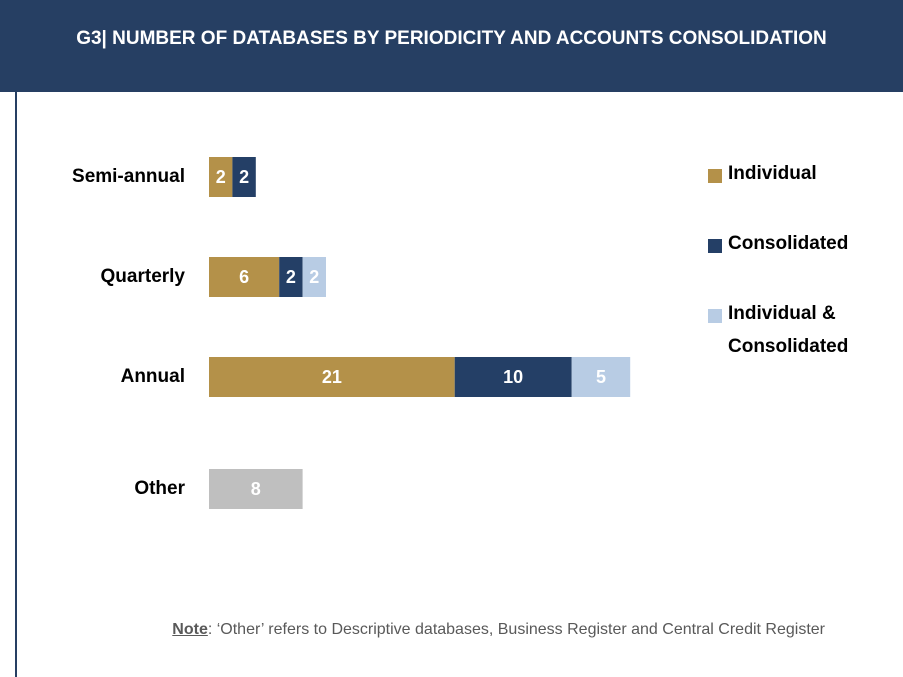  I want to click on value-label: 10, so click(513, 377).